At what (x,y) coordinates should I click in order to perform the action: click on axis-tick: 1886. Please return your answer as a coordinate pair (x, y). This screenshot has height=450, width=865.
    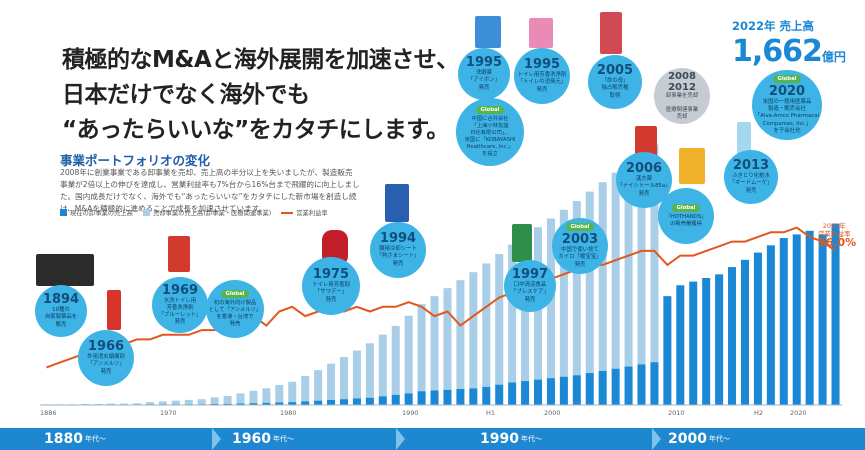
    Looking at the image, I should click on (48, 413).